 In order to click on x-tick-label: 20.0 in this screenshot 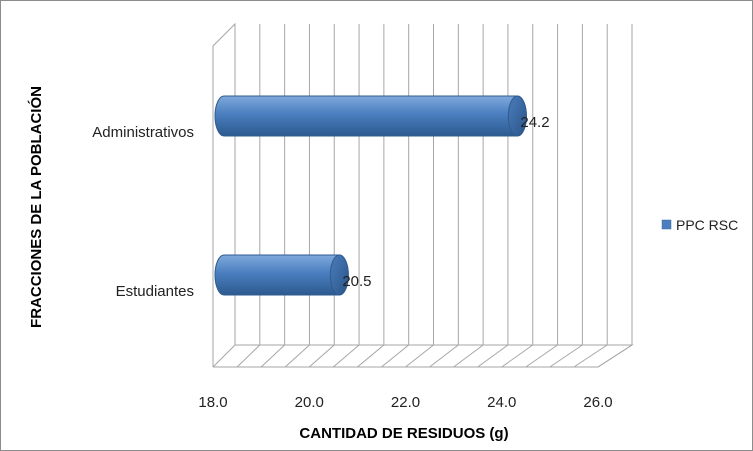, I will do `click(309, 402)`.